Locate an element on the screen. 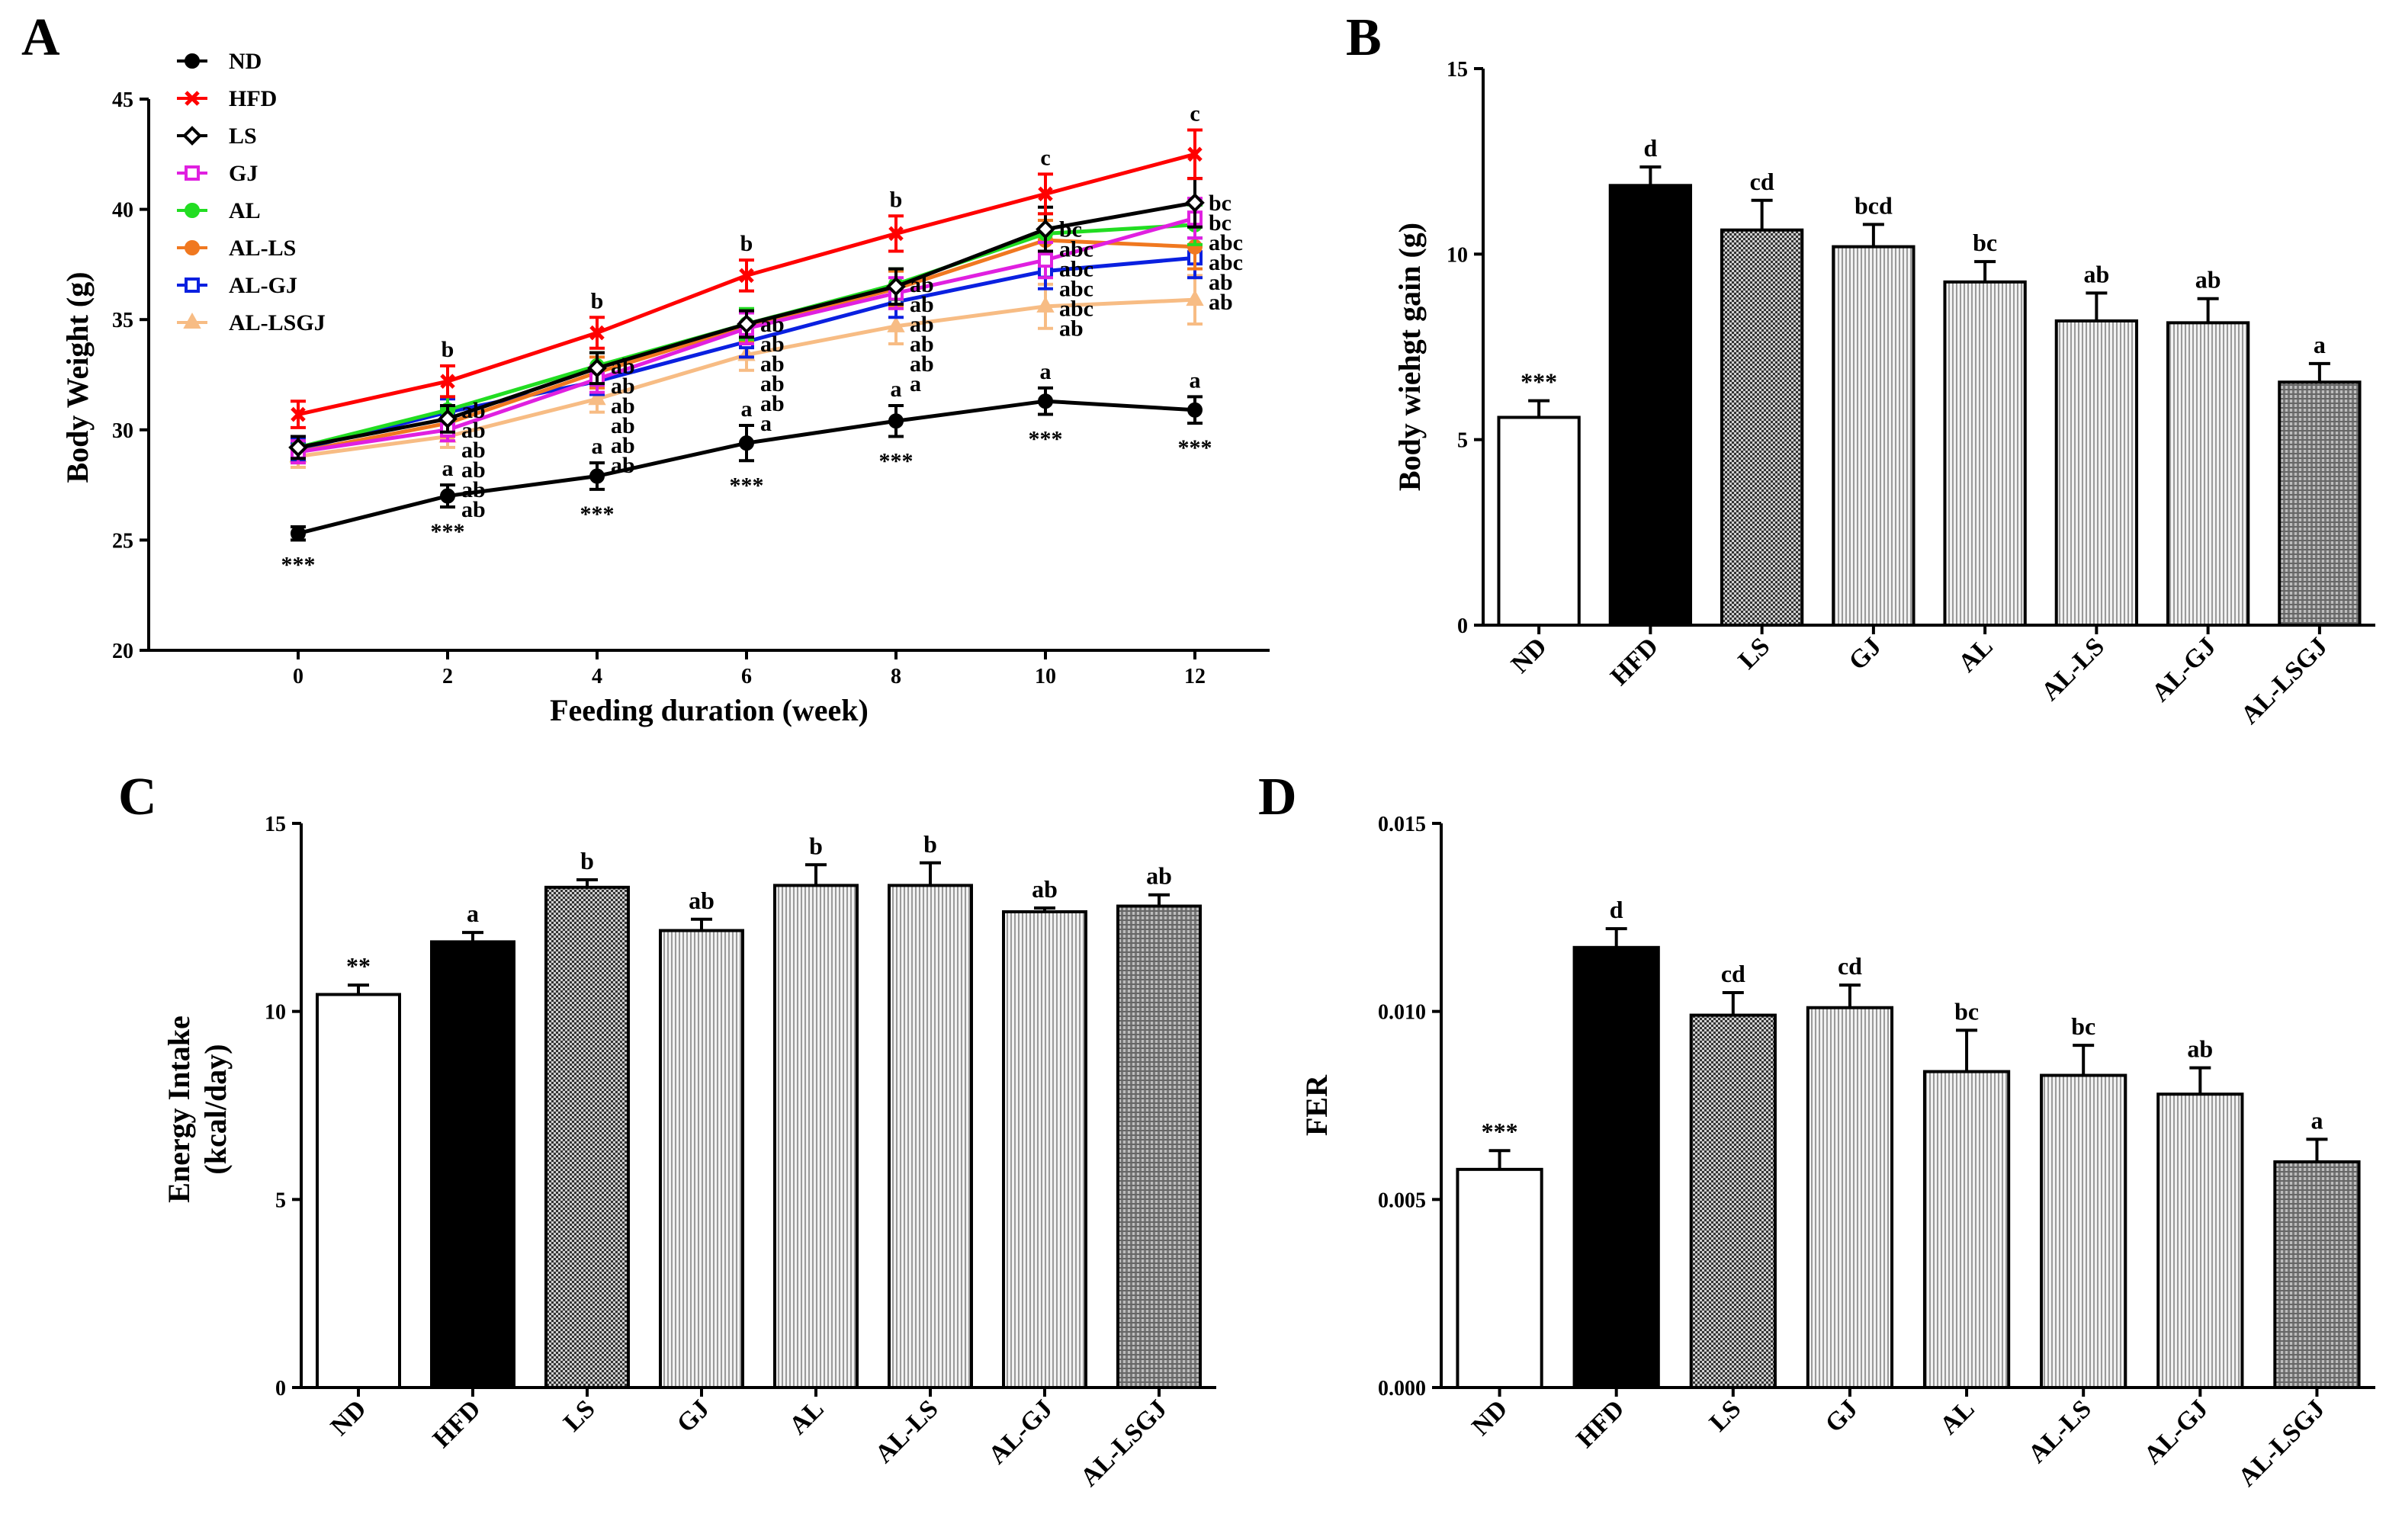 The image size is (2402, 1540). legend: ND HFD LS GJ AL AL-LS AL-GJ AL-LSGJ is located at coordinates (251, 192).